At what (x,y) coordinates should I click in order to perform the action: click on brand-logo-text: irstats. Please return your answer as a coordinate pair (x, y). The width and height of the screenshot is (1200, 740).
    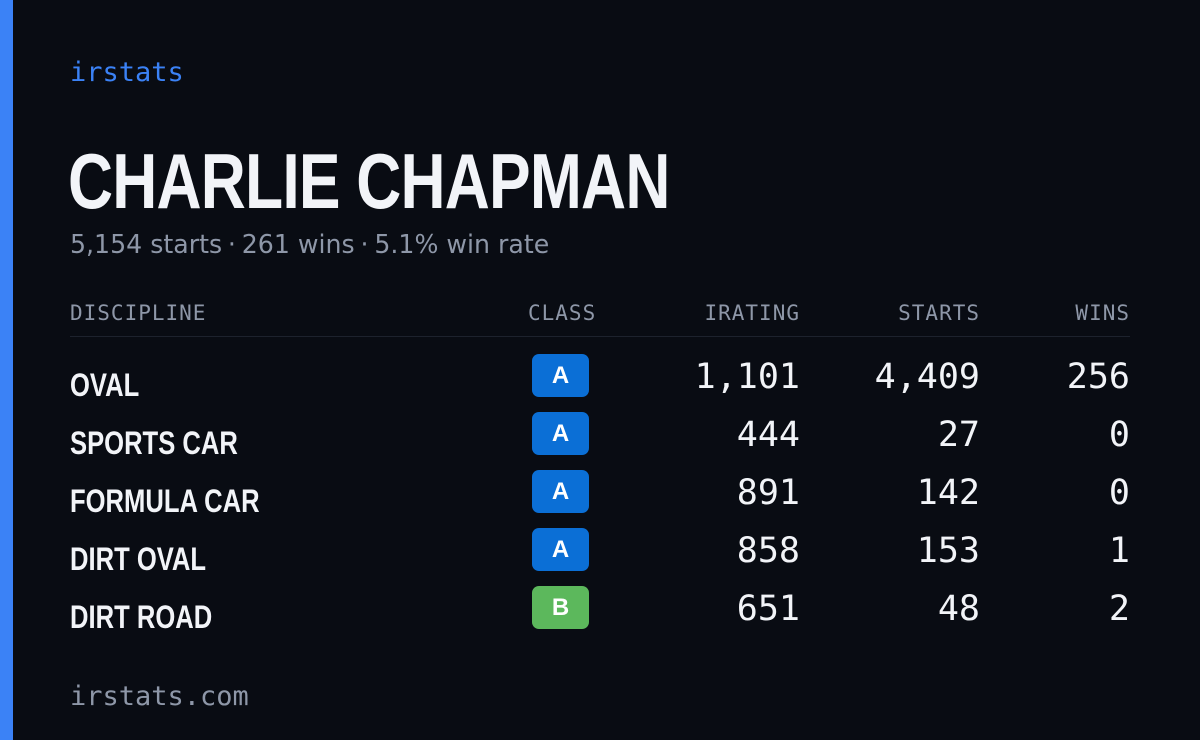
    Looking at the image, I should click on (127, 72).